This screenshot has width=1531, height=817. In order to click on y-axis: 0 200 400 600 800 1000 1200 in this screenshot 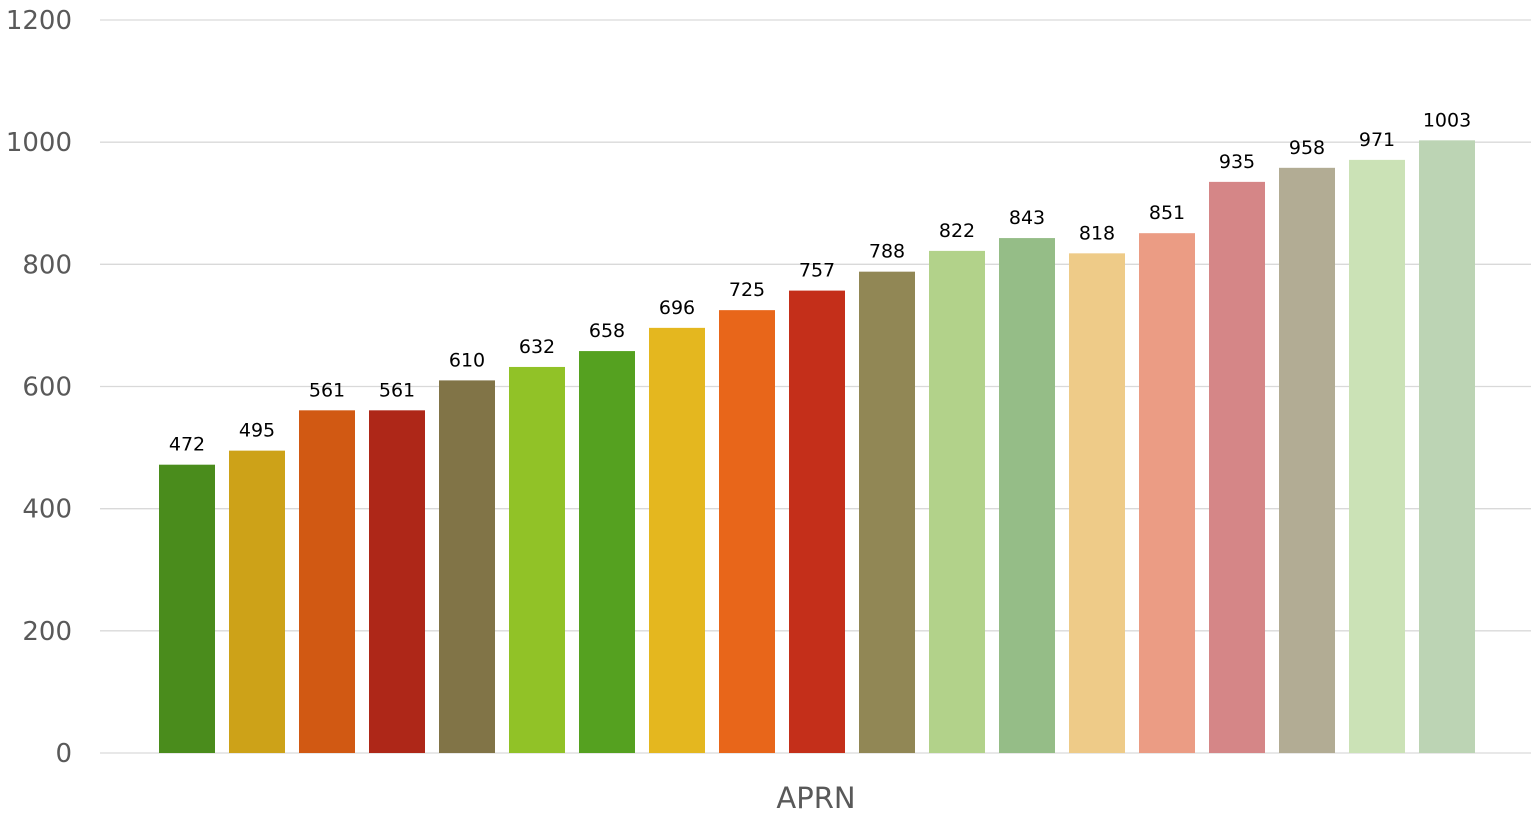, I will do `click(39, 387)`.